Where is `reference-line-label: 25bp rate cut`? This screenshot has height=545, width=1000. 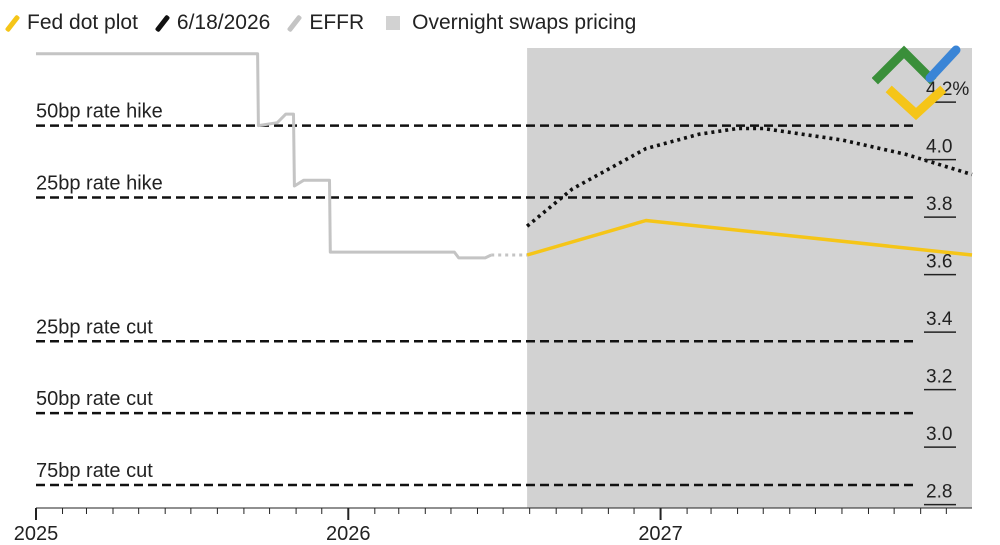
reference-line-label: 25bp rate cut is located at coordinates (94, 327).